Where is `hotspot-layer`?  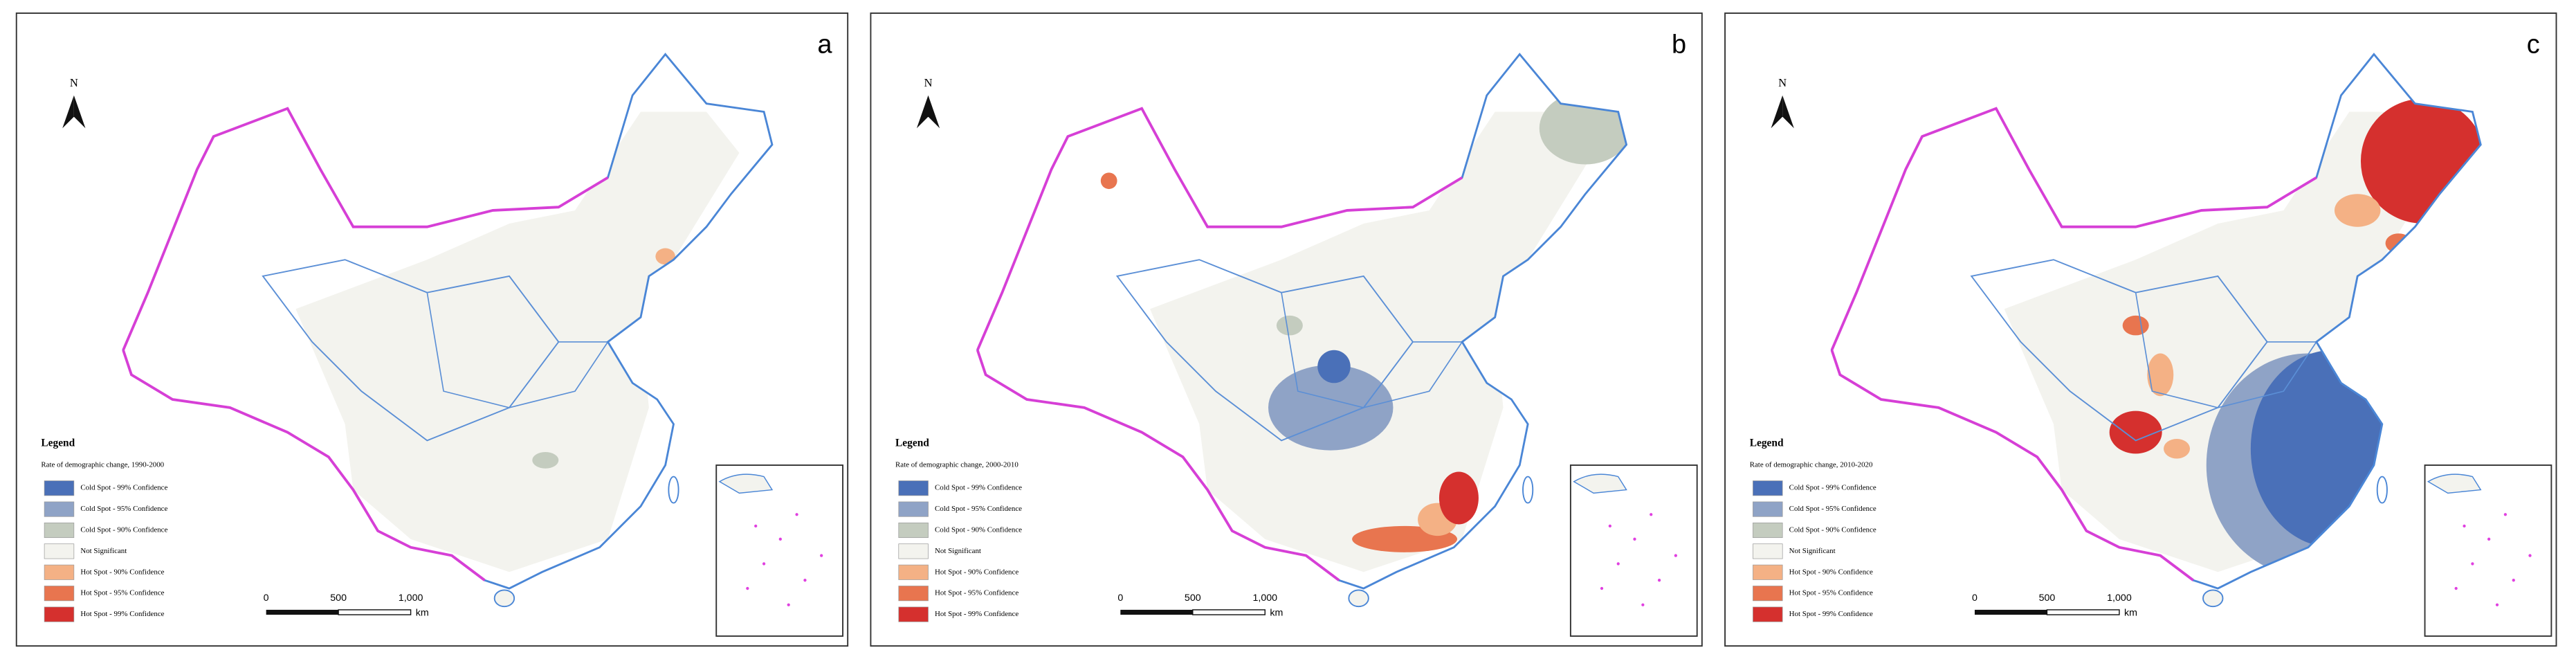 hotspot-layer is located at coordinates (604, 358).